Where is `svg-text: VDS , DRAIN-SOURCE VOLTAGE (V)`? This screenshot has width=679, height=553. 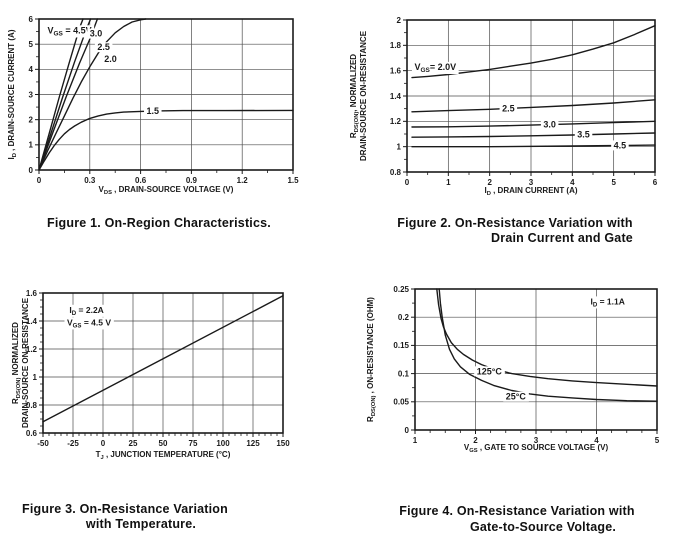
svg-text: VDS , DRAIN-SOURCE VOLTAGE (V) is located at coordinates (166, 190).